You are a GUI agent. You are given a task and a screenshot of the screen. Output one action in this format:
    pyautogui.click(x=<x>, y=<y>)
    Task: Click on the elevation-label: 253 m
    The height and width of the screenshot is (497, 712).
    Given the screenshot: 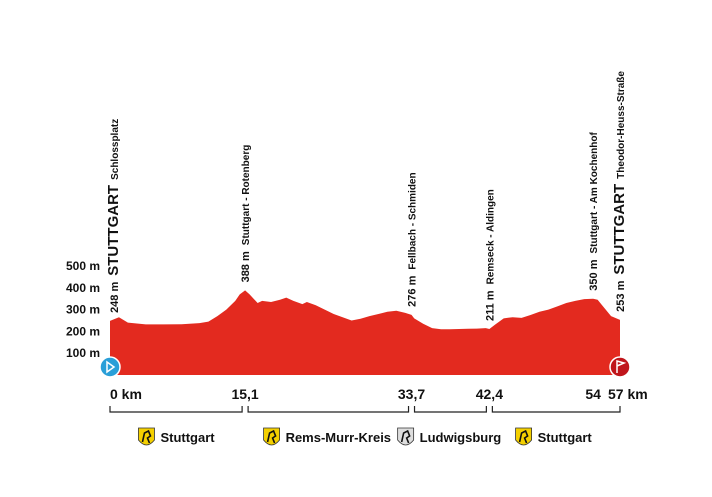 What is the action you would take?
    pyautogui.click(x=621, y=295)
    